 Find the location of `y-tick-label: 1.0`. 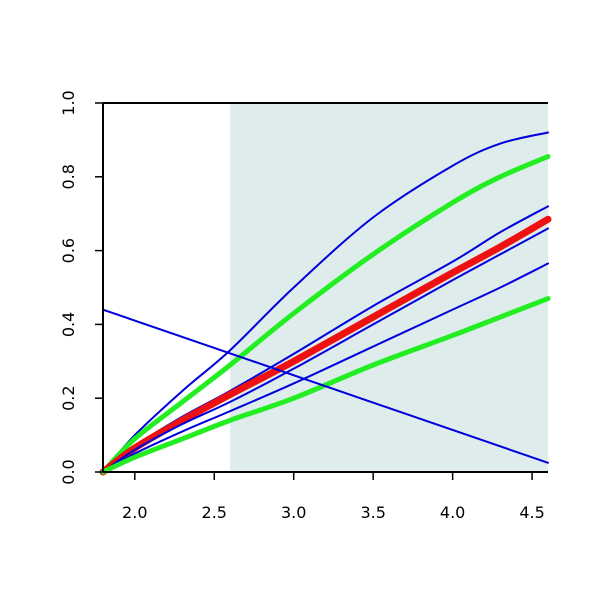

y-tick-label: 1.0 is located at coordinates (68, 102).